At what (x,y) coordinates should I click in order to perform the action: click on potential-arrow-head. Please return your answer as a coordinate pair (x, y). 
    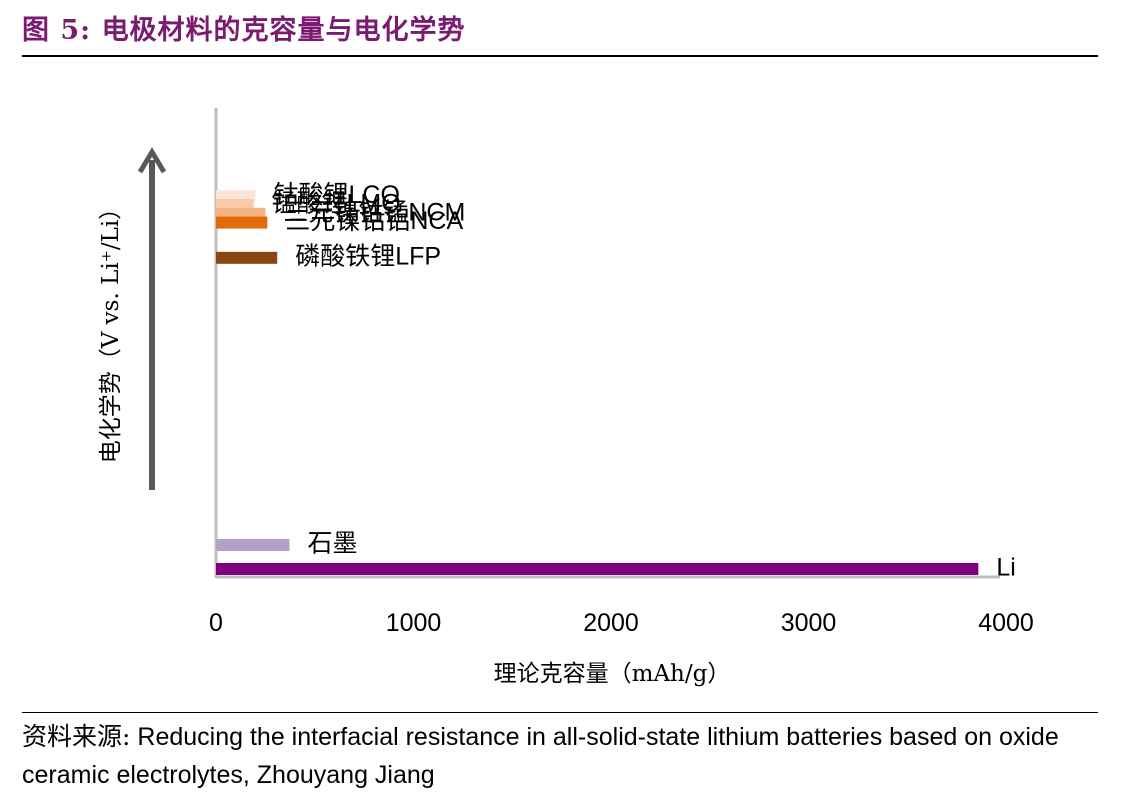
    Looking at the image, I should click on (152, 160).